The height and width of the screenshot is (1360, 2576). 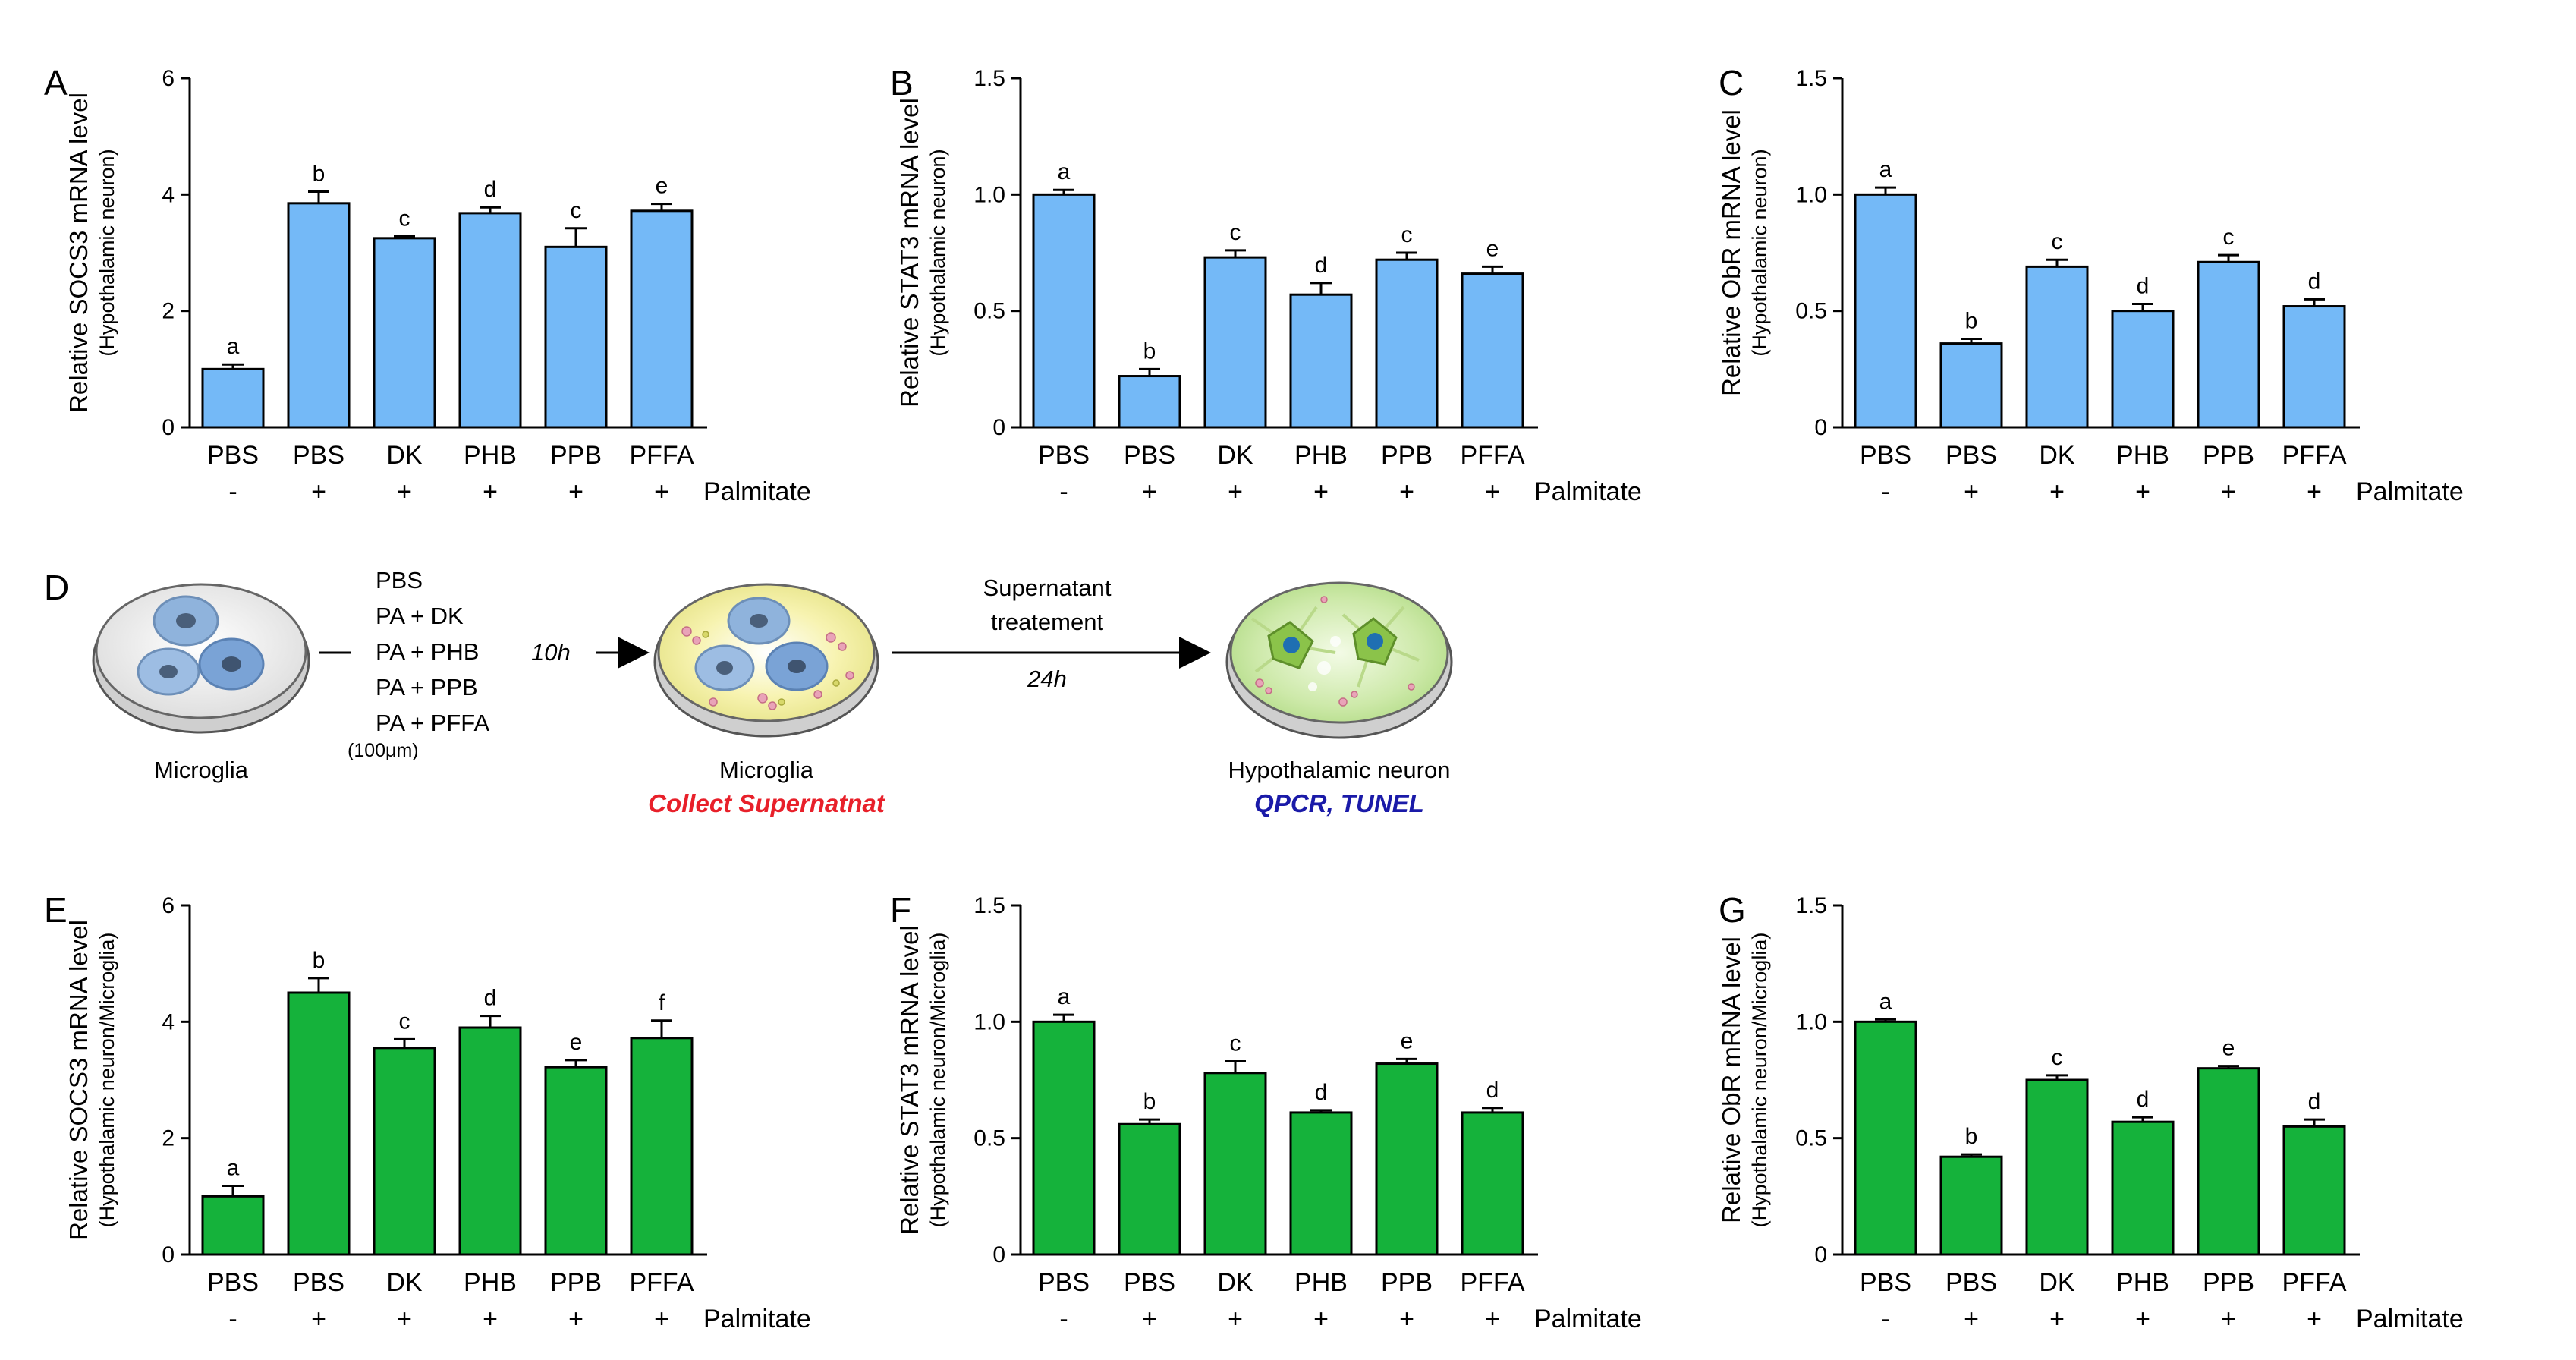 What do you see at coordinates (1047, 588) in the screenshot?
I see `step-label-line1: Supernatant` at bounding box center [1047, 588].